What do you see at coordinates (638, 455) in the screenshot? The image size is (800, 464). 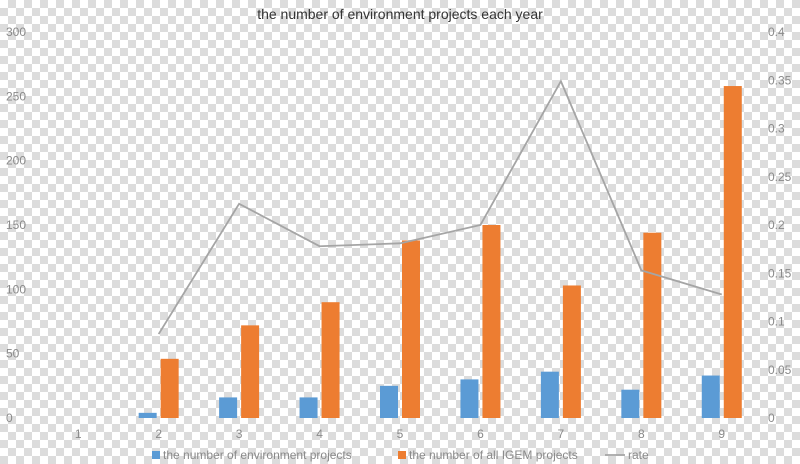 I see `legend-label: rate` at bounding box center [638, 455].